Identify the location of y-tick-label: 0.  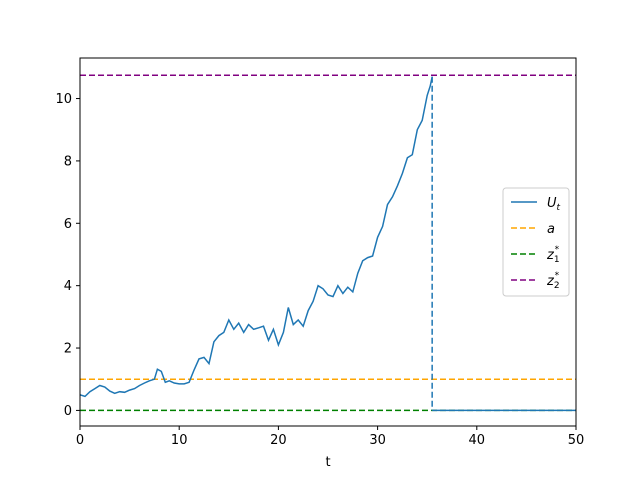
(68, 411).